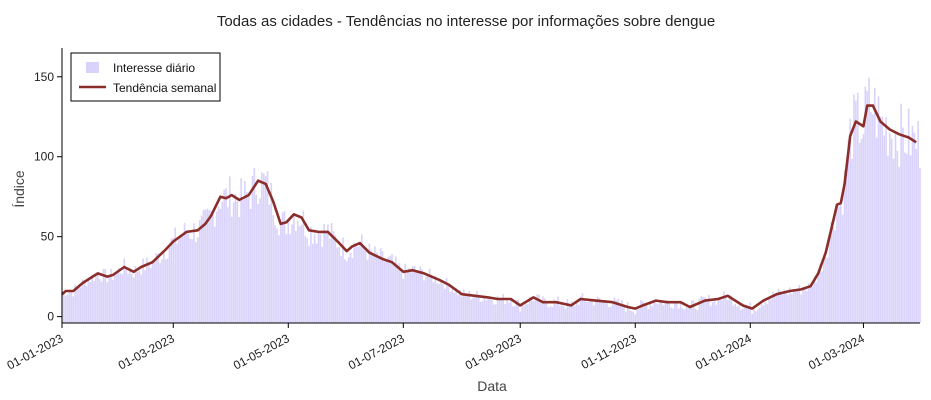 This screenshot has height=400, width=931. I want to click on y-axis-ticks: 0 50 100 150, so click(48, 197).